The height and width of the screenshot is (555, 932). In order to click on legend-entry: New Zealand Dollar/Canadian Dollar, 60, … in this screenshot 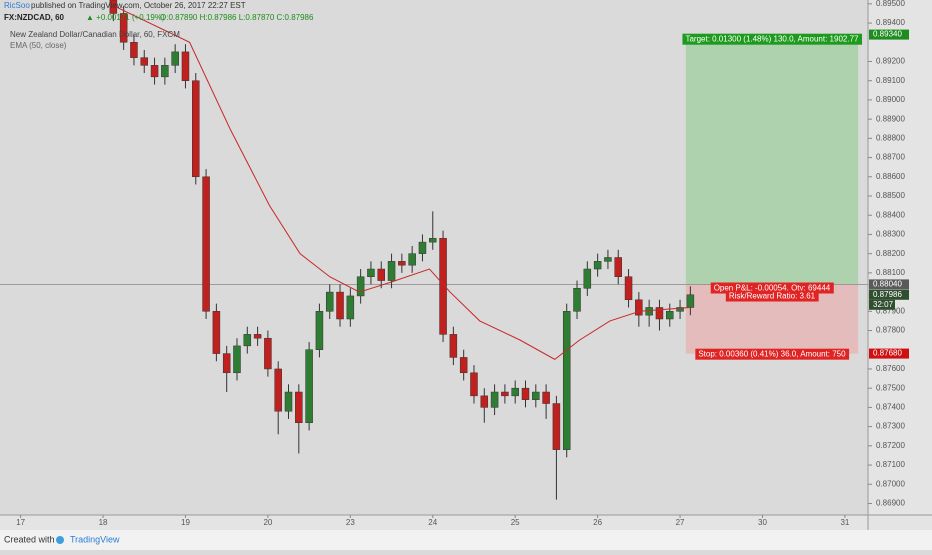, I will do `click(95, 34)`.